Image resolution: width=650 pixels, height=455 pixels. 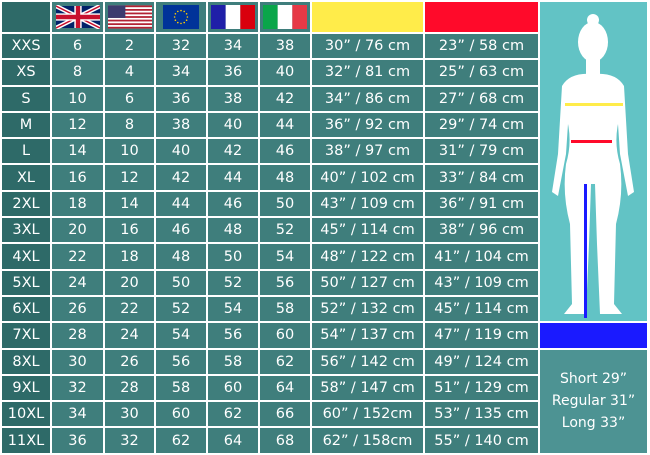 What do you see at coordinates (181, 98) in the screenshot?
I see `eu-cell: 36` at bounding box center [181, 98].